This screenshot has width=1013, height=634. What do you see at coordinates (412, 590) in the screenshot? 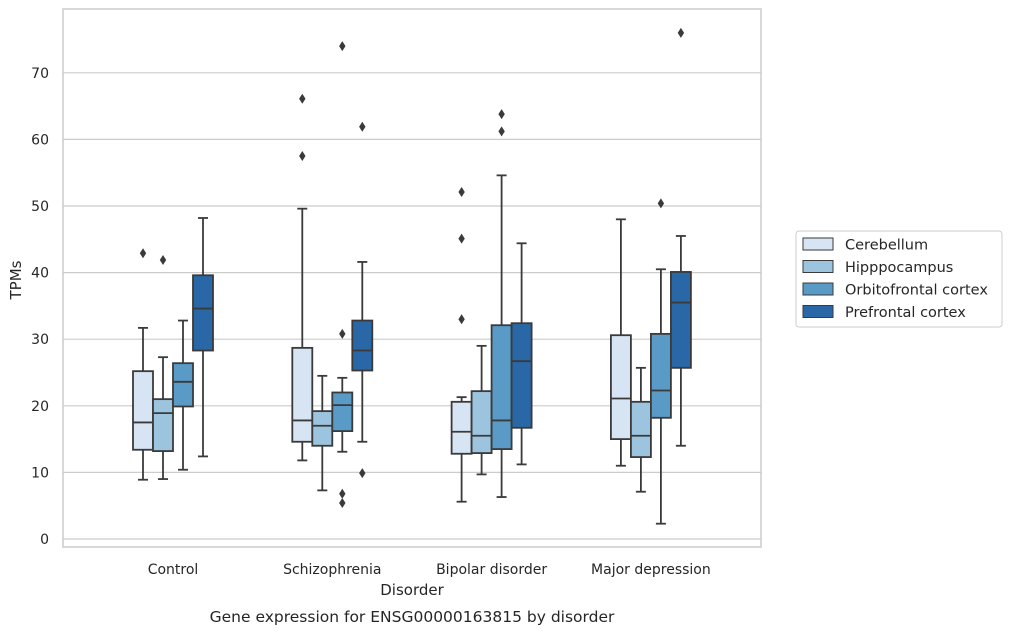
I see `x-axis-label: Disorder` at bounding box center [412, 590].